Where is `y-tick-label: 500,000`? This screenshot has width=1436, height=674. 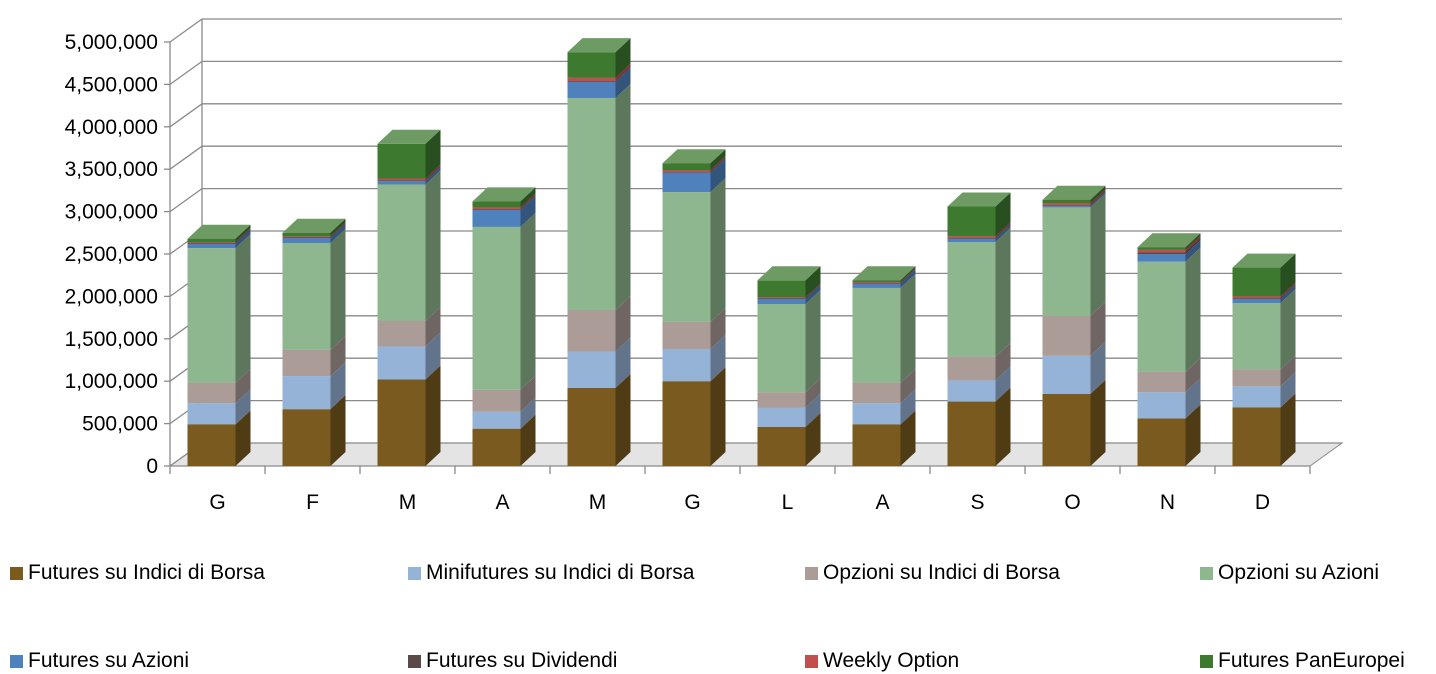
y-tick-label: 500,000 is located at coordinates (120, 424).